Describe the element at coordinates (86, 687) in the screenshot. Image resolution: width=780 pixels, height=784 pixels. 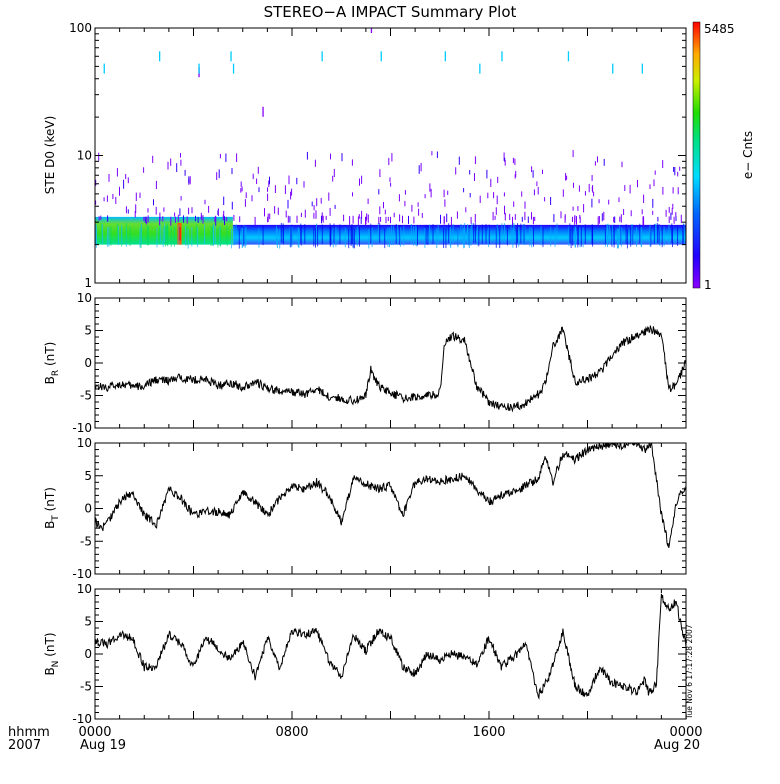
I see `y-tick-label: -5` at that location.